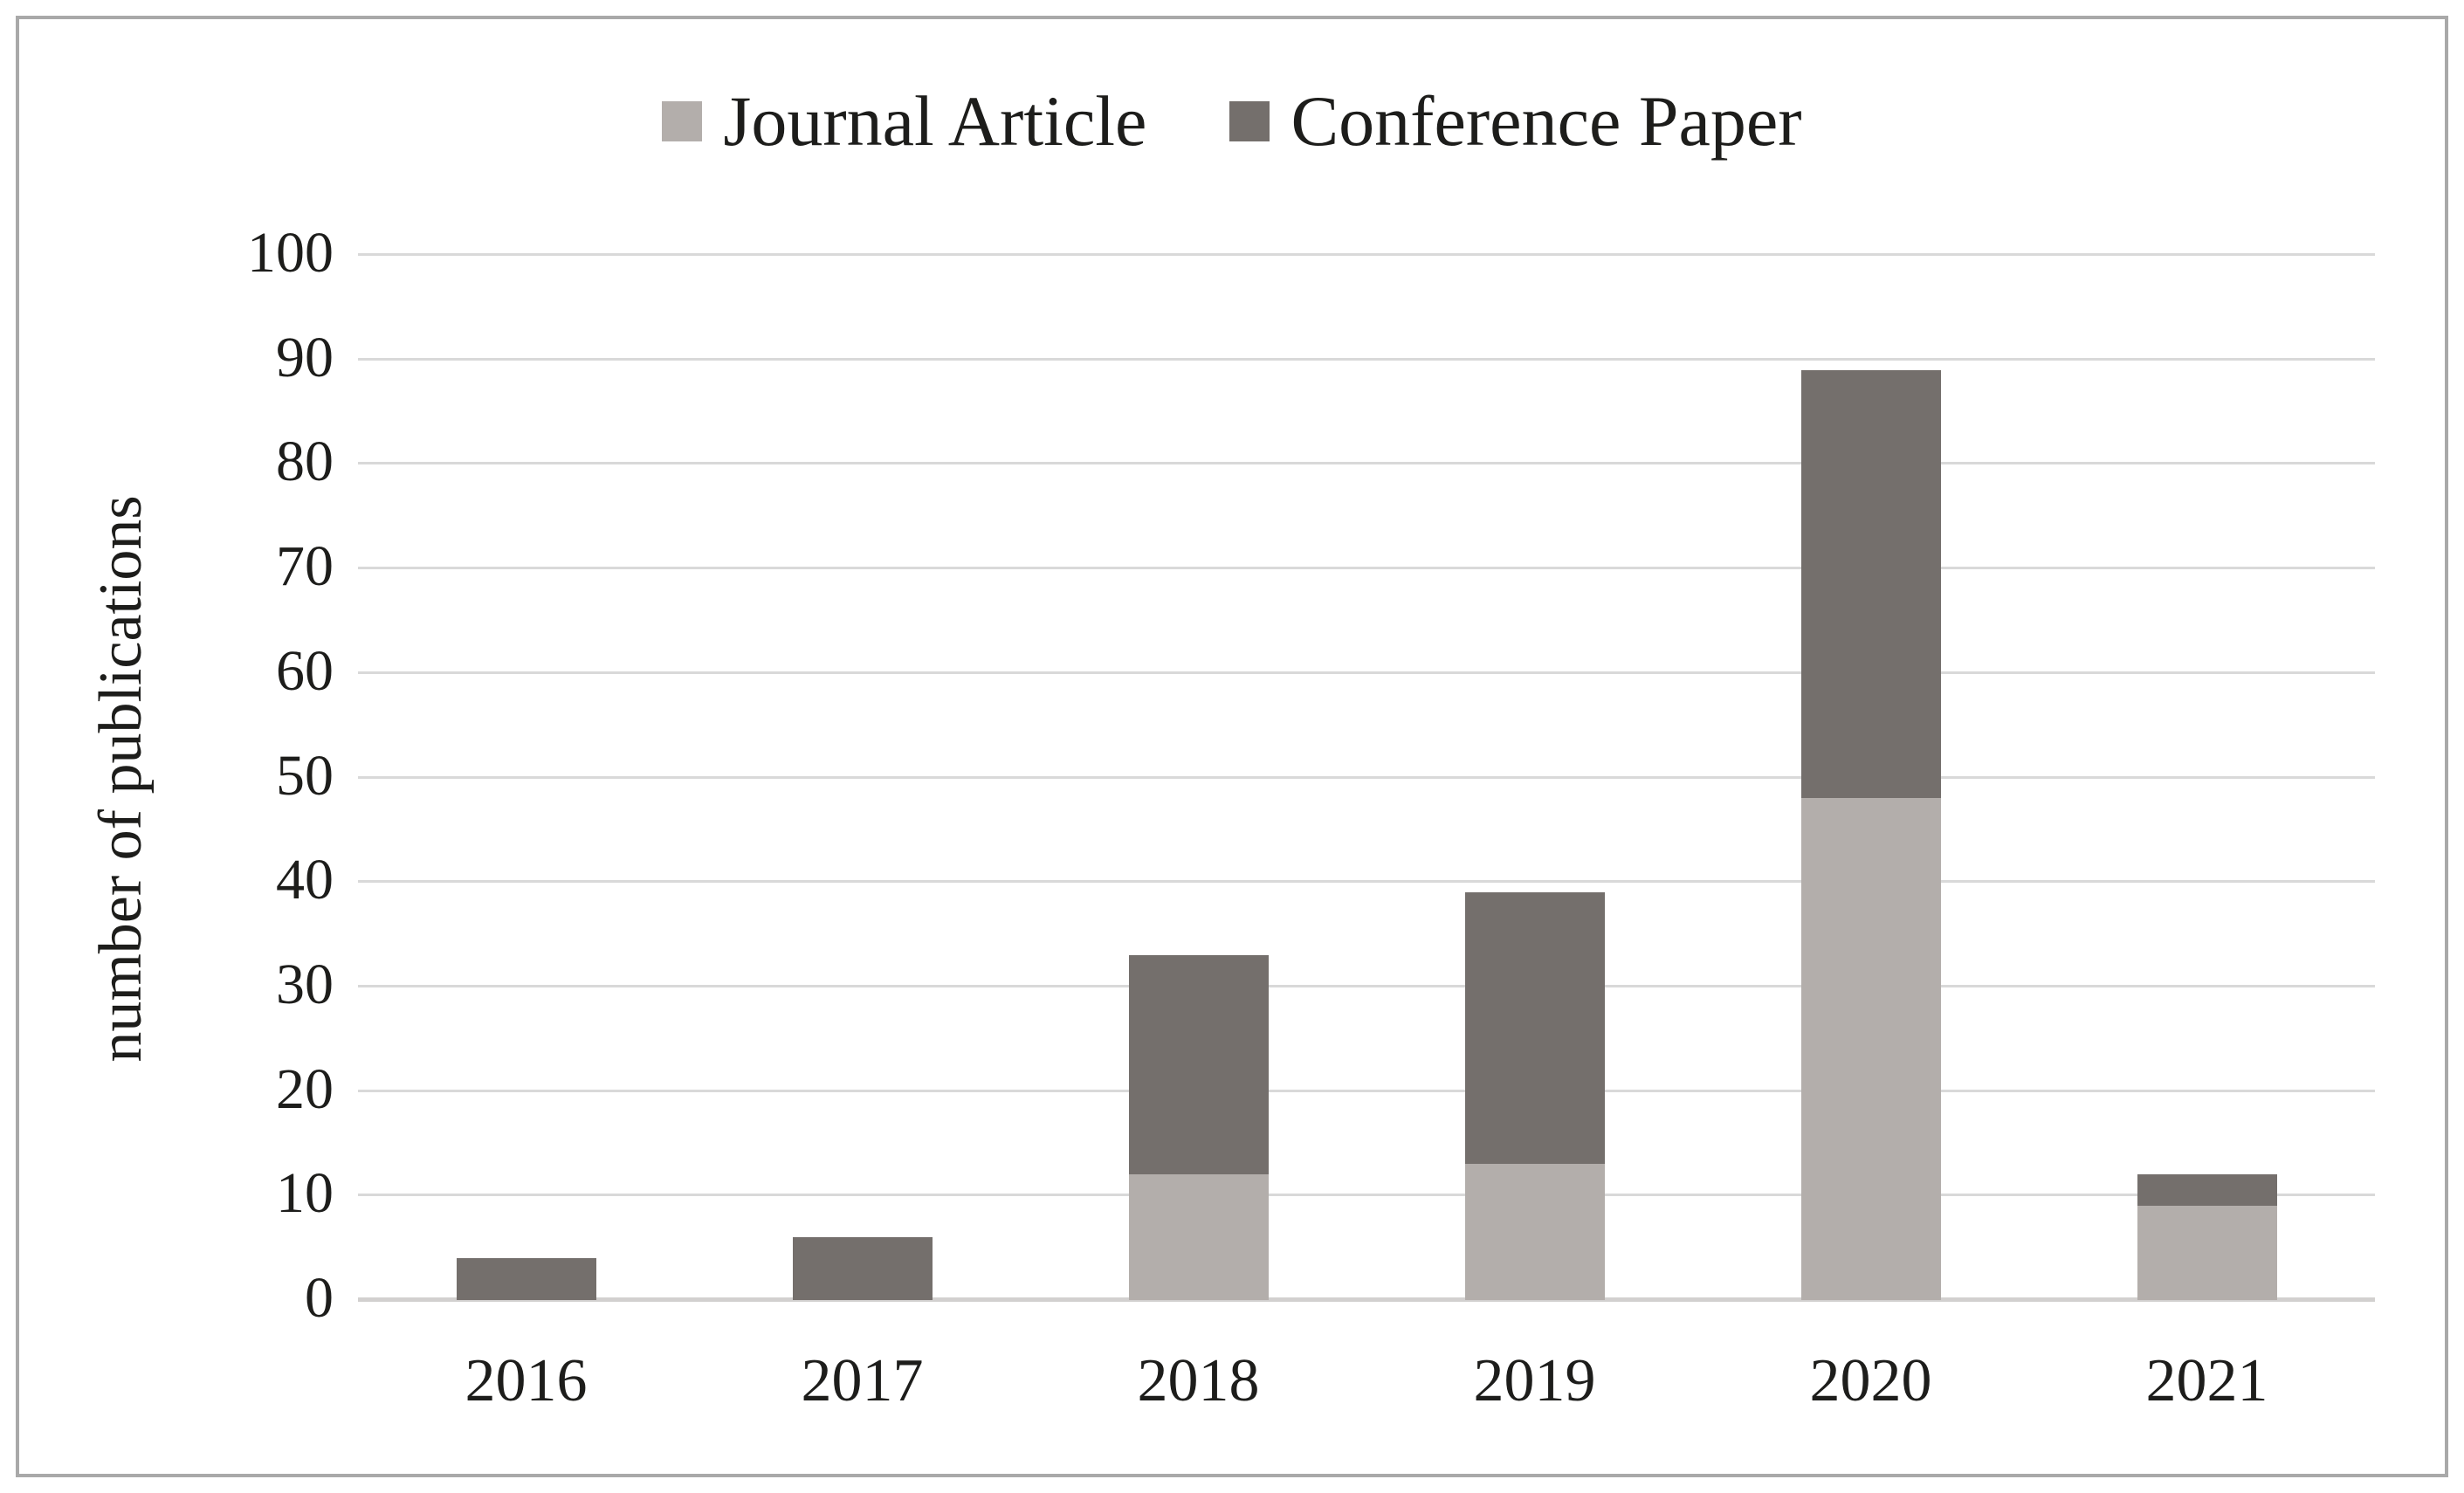 The image size is (2464, 1493). What do you see at coordinates (1366, 1394) in the screenshot?
I see `x-axis-tick-labels: 2016 2017 2018 2019 2020 2021` at bounding box center [1366, 1394].